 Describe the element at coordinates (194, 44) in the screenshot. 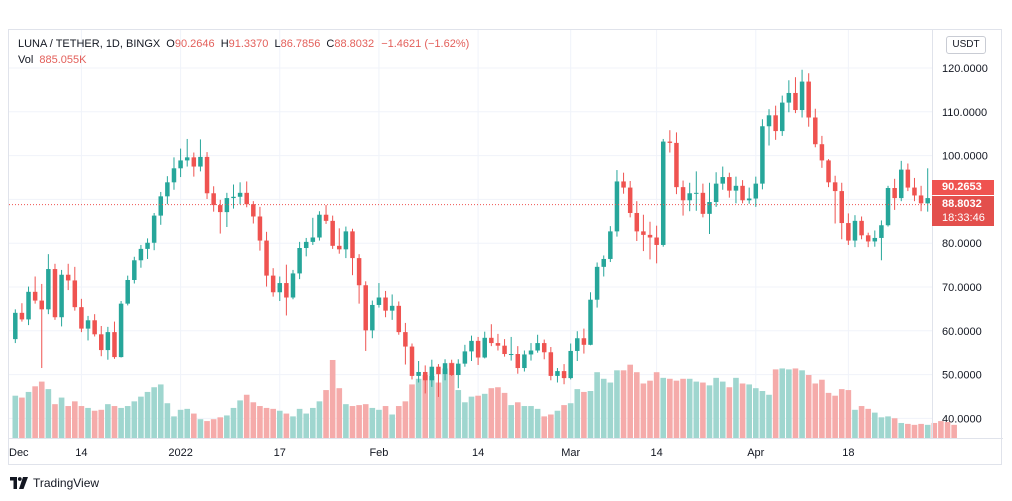

I see `open-value: 90.2646` at that location.